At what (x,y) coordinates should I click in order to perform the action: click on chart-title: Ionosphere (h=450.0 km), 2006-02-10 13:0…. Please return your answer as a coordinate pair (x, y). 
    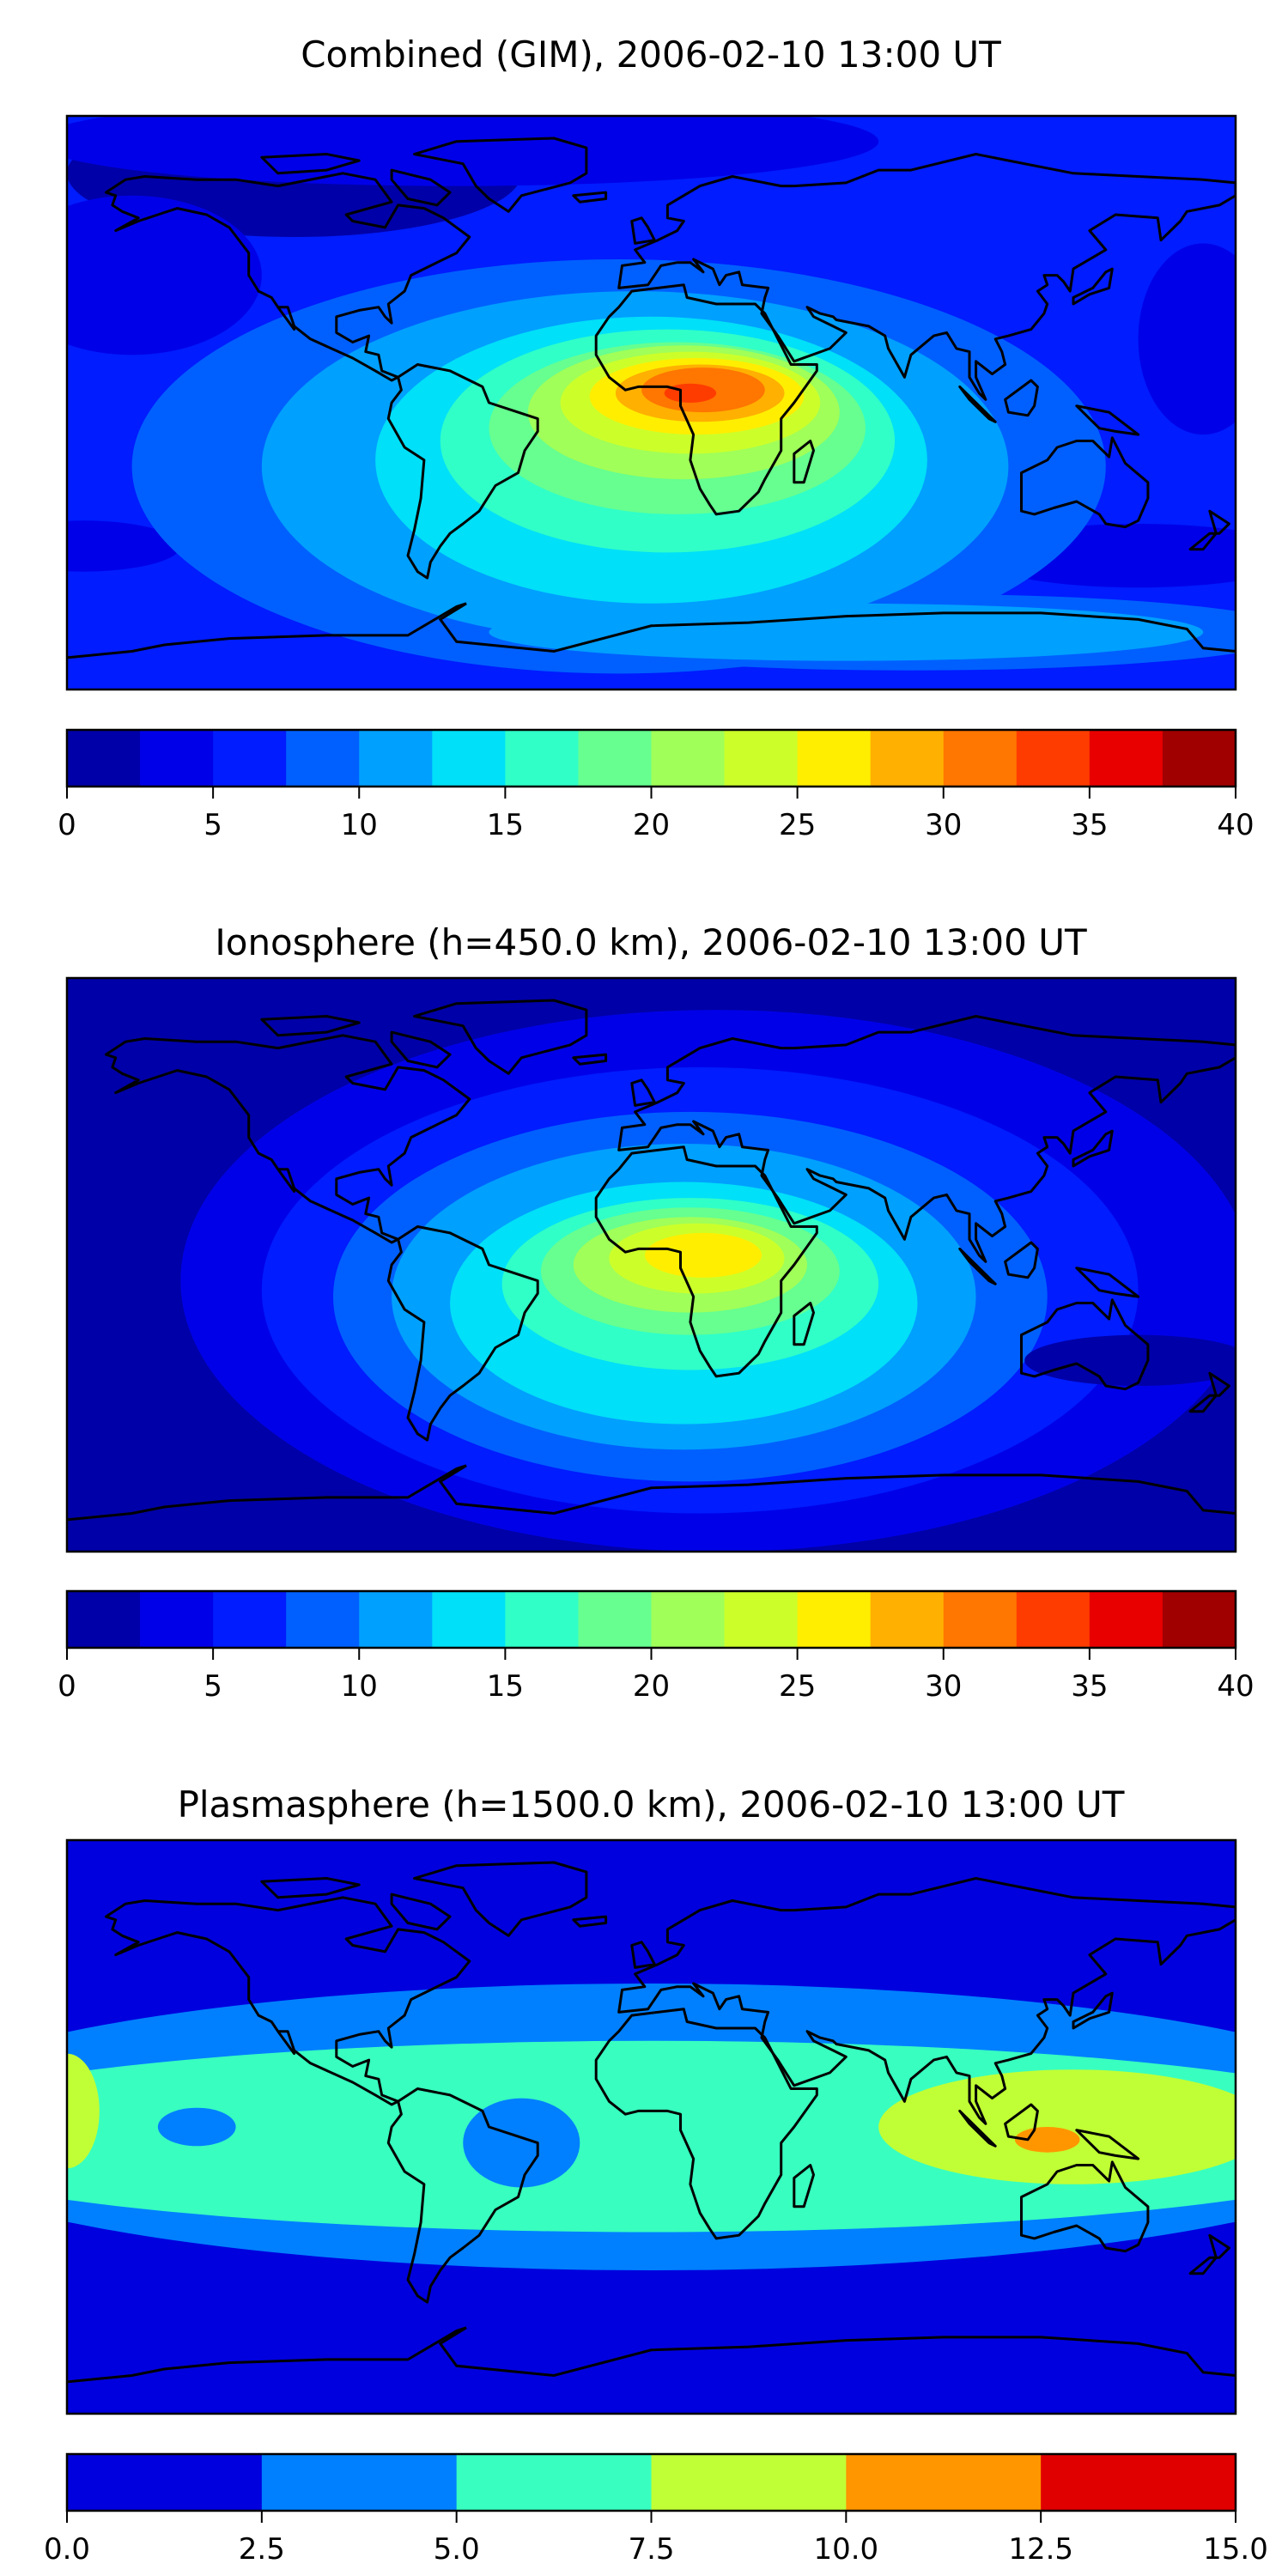
    Looking at the image, I should click on (651, 942).